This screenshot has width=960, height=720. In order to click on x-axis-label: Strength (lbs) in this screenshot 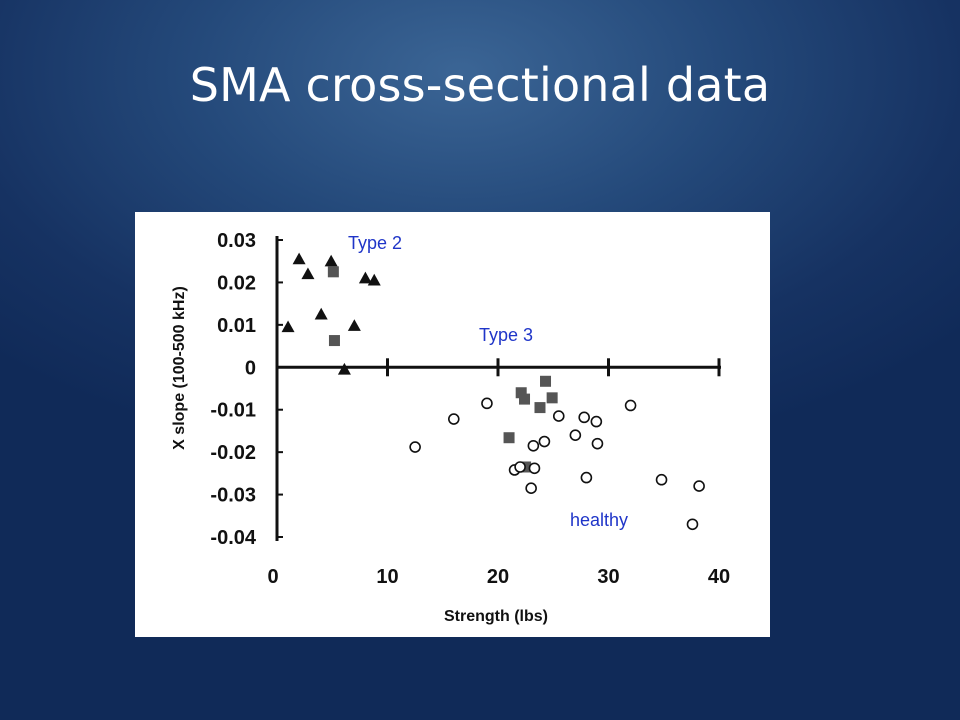, I will do `click(496, 616)`.